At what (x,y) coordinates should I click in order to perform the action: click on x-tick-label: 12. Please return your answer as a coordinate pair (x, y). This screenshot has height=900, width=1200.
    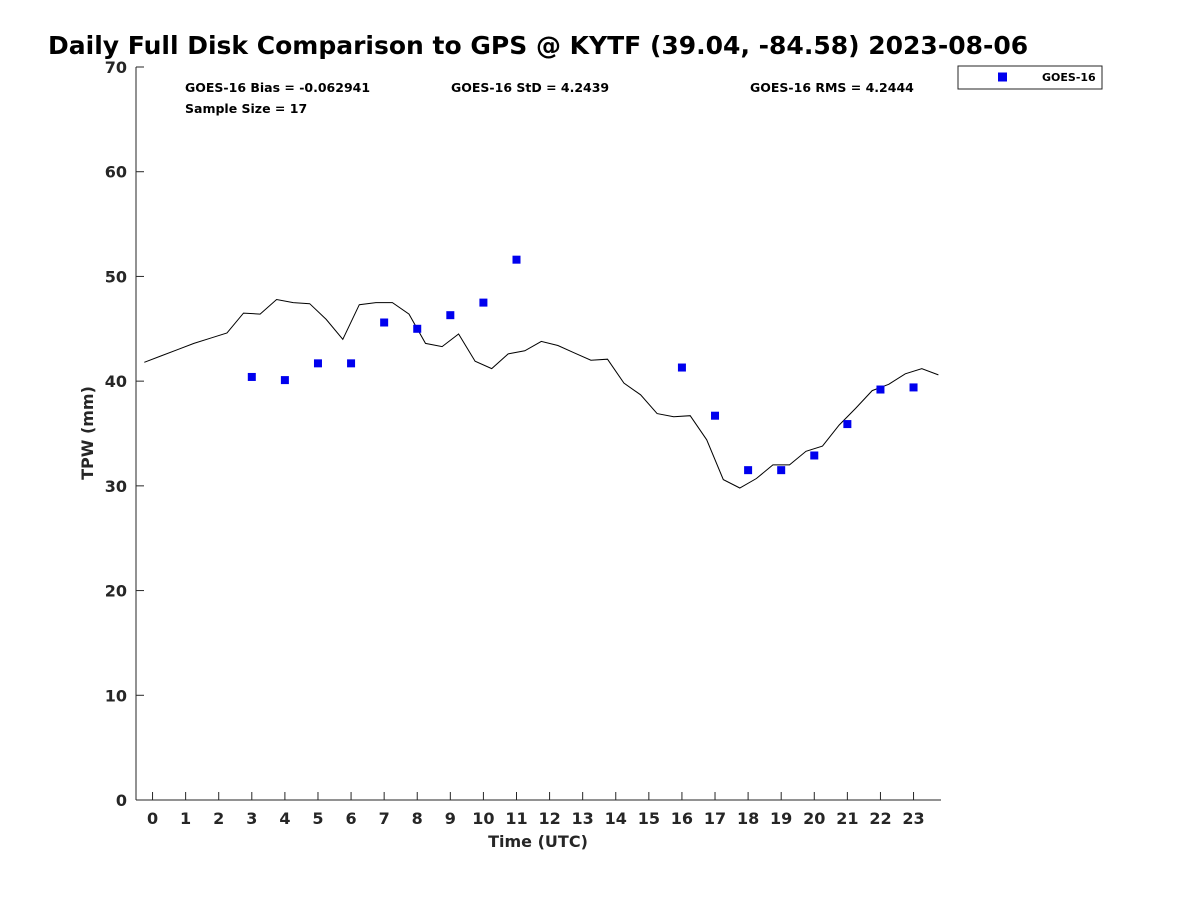
    Looking at the image, I should click on (549, 818).